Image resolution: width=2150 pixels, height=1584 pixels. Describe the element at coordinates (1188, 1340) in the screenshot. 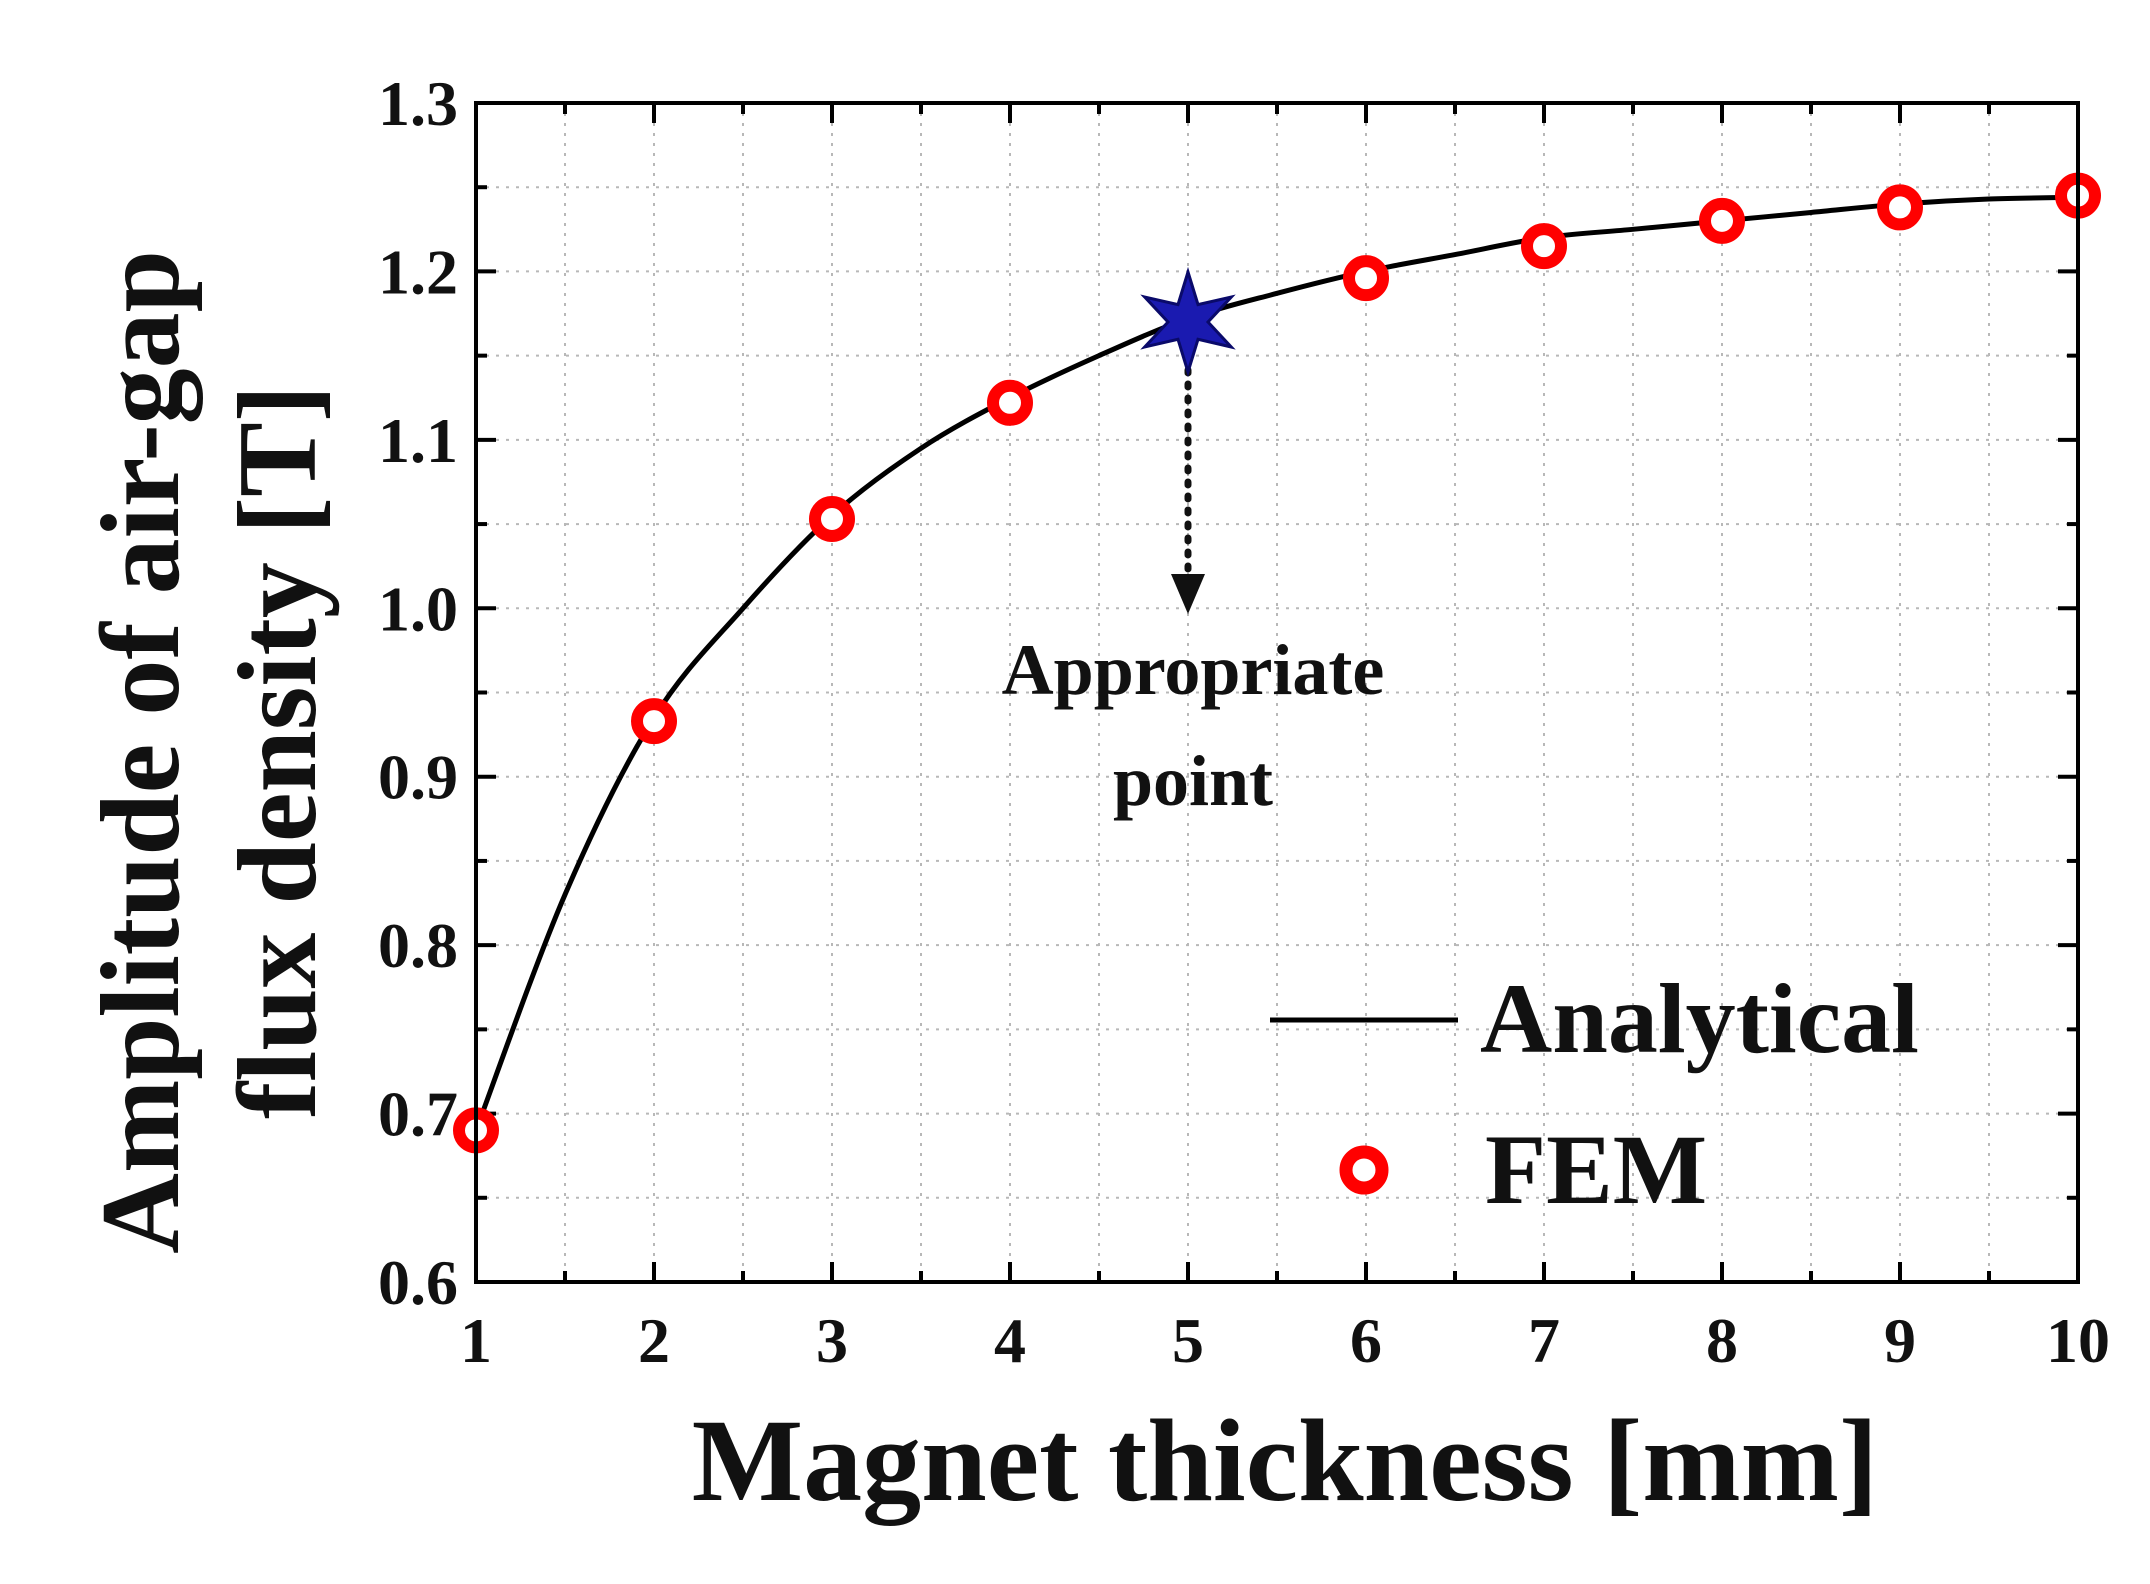

I see `x-tick-label: 5` at that location.